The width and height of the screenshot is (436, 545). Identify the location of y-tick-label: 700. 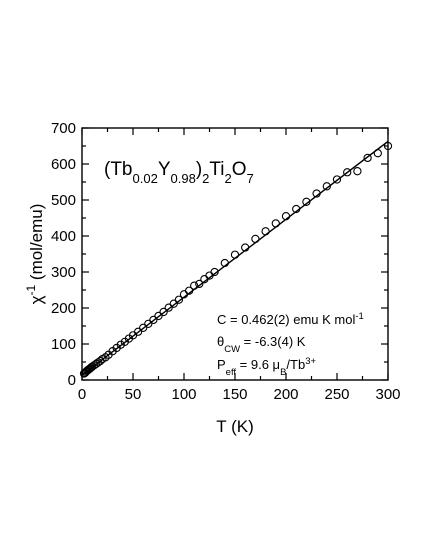
(63, 128).